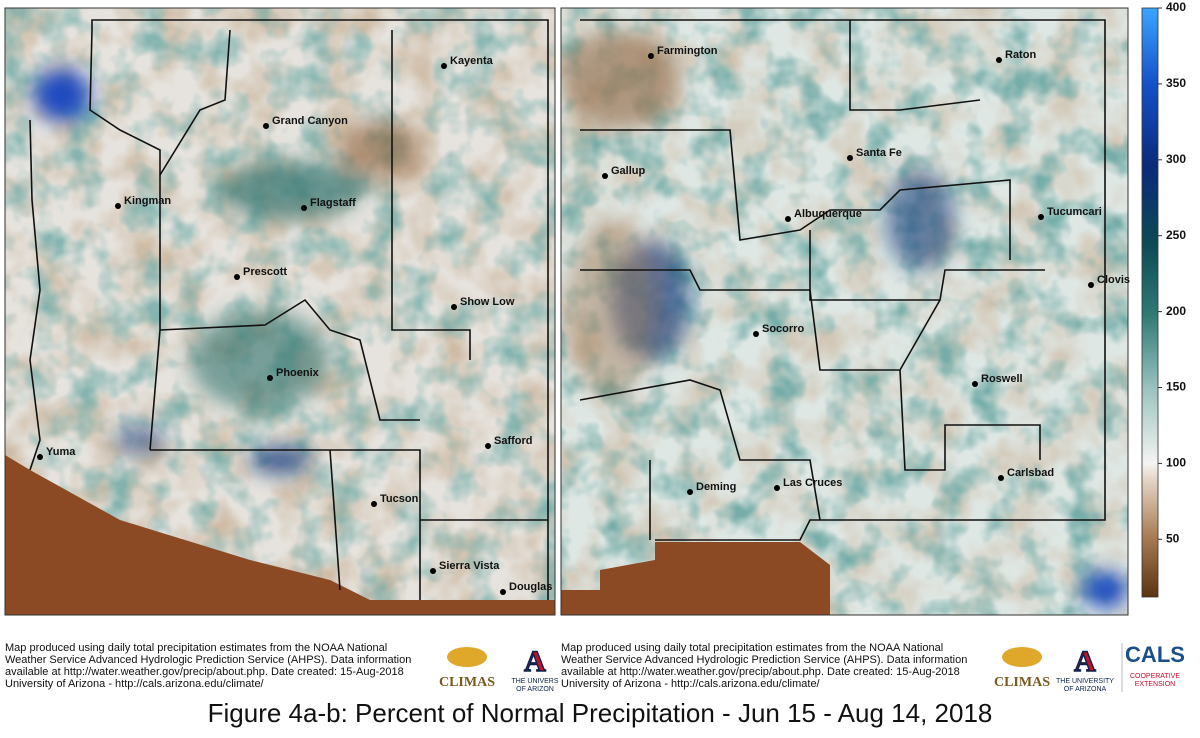 The height and width of the screenshot is (738, 1200). Describe the element at coordinates (61, 452) in the screenshot. I see `city-label: Yuma` at that location.